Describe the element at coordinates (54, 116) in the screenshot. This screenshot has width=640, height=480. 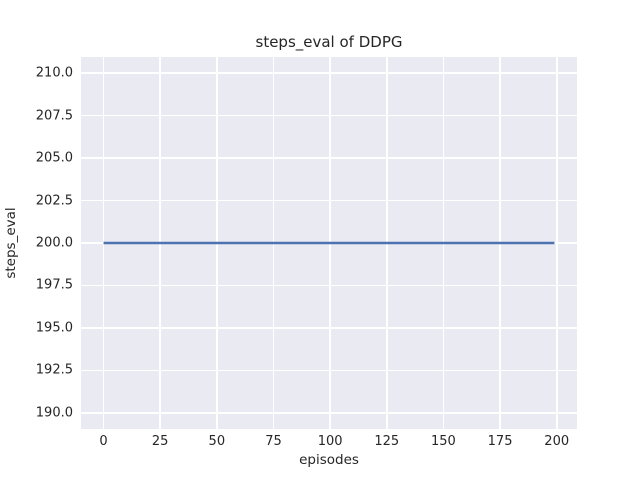
I see `y-tick-label: 207.5` at that location.